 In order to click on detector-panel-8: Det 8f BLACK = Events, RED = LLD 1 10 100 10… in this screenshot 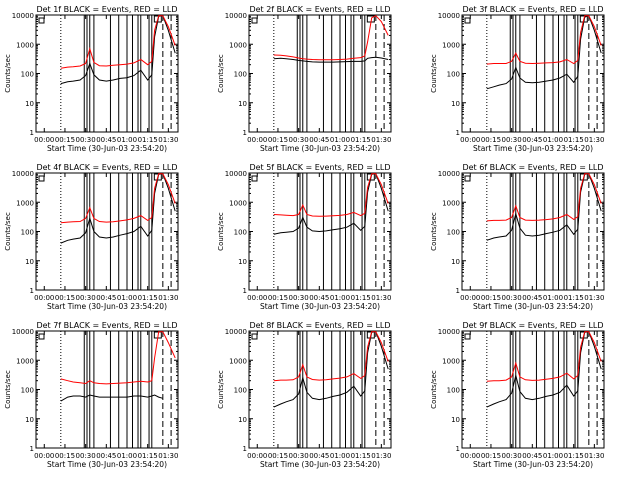, I will do `click(304, 395)`.